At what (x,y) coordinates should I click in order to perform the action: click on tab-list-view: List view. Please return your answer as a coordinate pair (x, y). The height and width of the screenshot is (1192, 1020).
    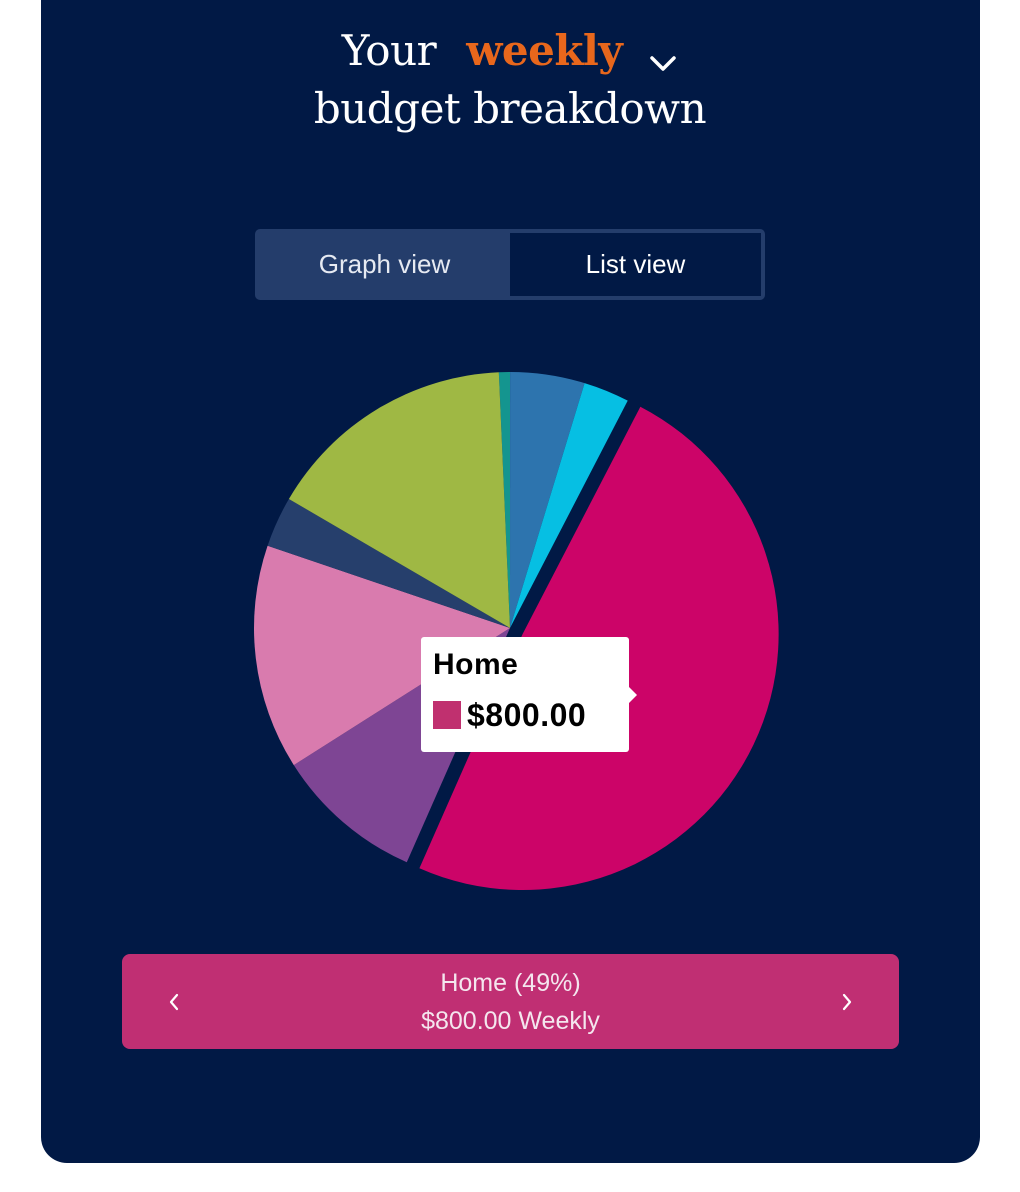
    Looking at the image, I should click on (635, 264).